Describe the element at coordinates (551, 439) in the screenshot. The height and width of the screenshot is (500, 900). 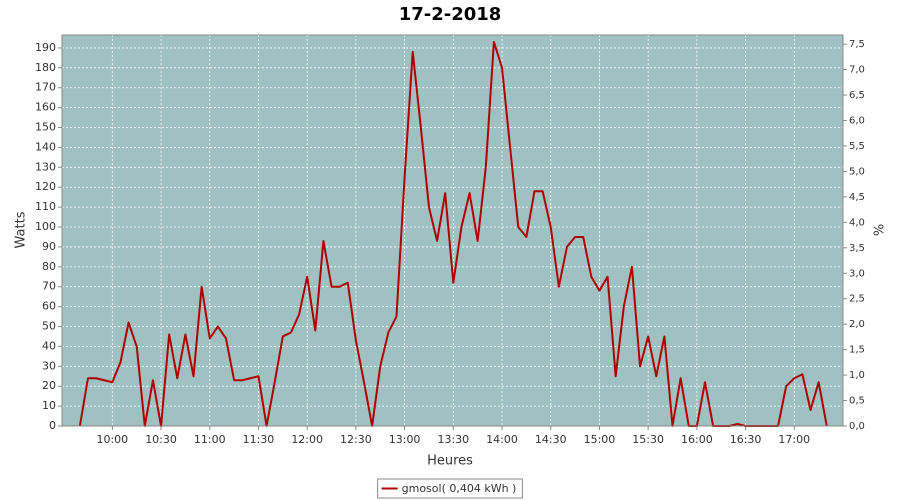
I see `x-tick-label: 14:30` at that location.